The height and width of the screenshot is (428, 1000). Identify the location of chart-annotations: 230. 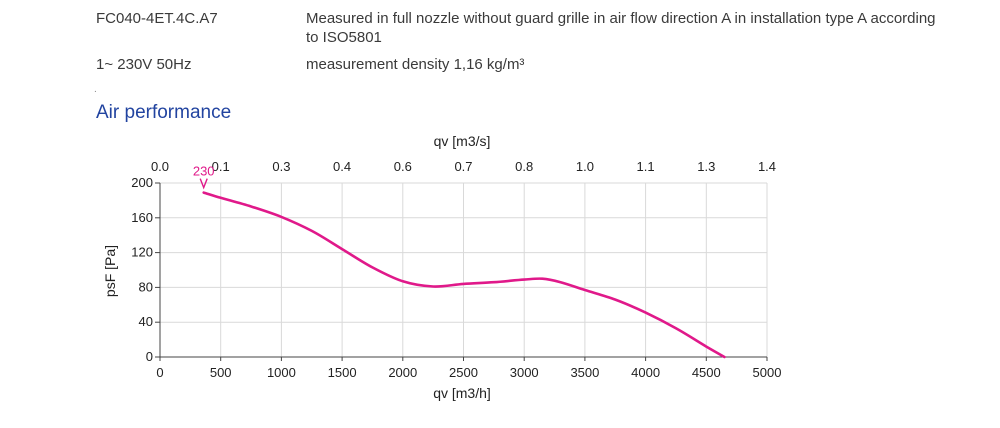
(204, 177).